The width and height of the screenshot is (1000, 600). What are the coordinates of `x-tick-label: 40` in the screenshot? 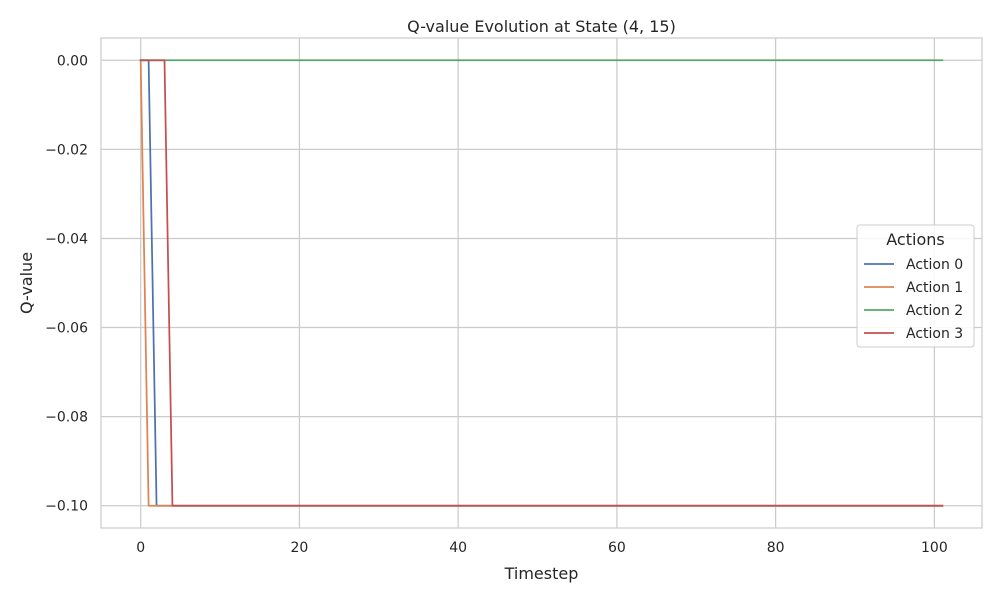 It's located at (458, 548).